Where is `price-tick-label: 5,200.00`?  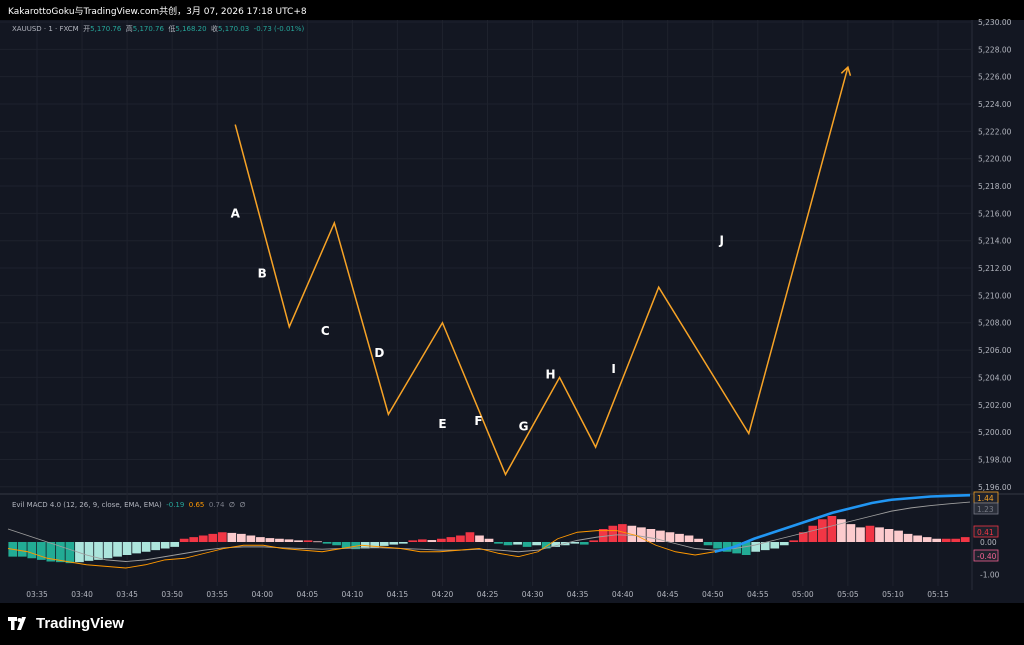
price-tick-label: 5,200.00 is located at coordinates (995, 432).